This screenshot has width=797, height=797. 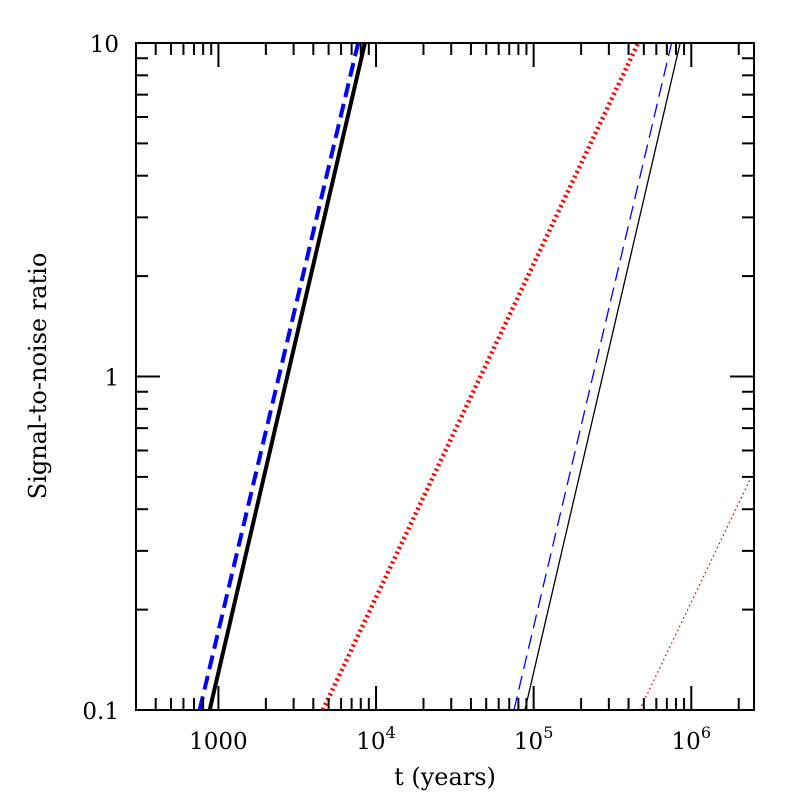 I want to click on x-tick-label: 10⁶, so click(x=691, y=739).